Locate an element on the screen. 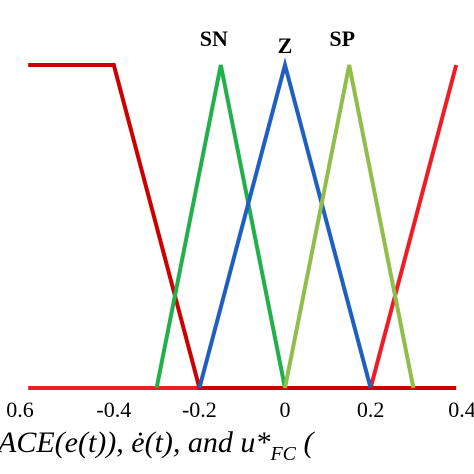 The image size is (474, 474). x-tick-label: 0.4 is located at coordinates (461, 409).